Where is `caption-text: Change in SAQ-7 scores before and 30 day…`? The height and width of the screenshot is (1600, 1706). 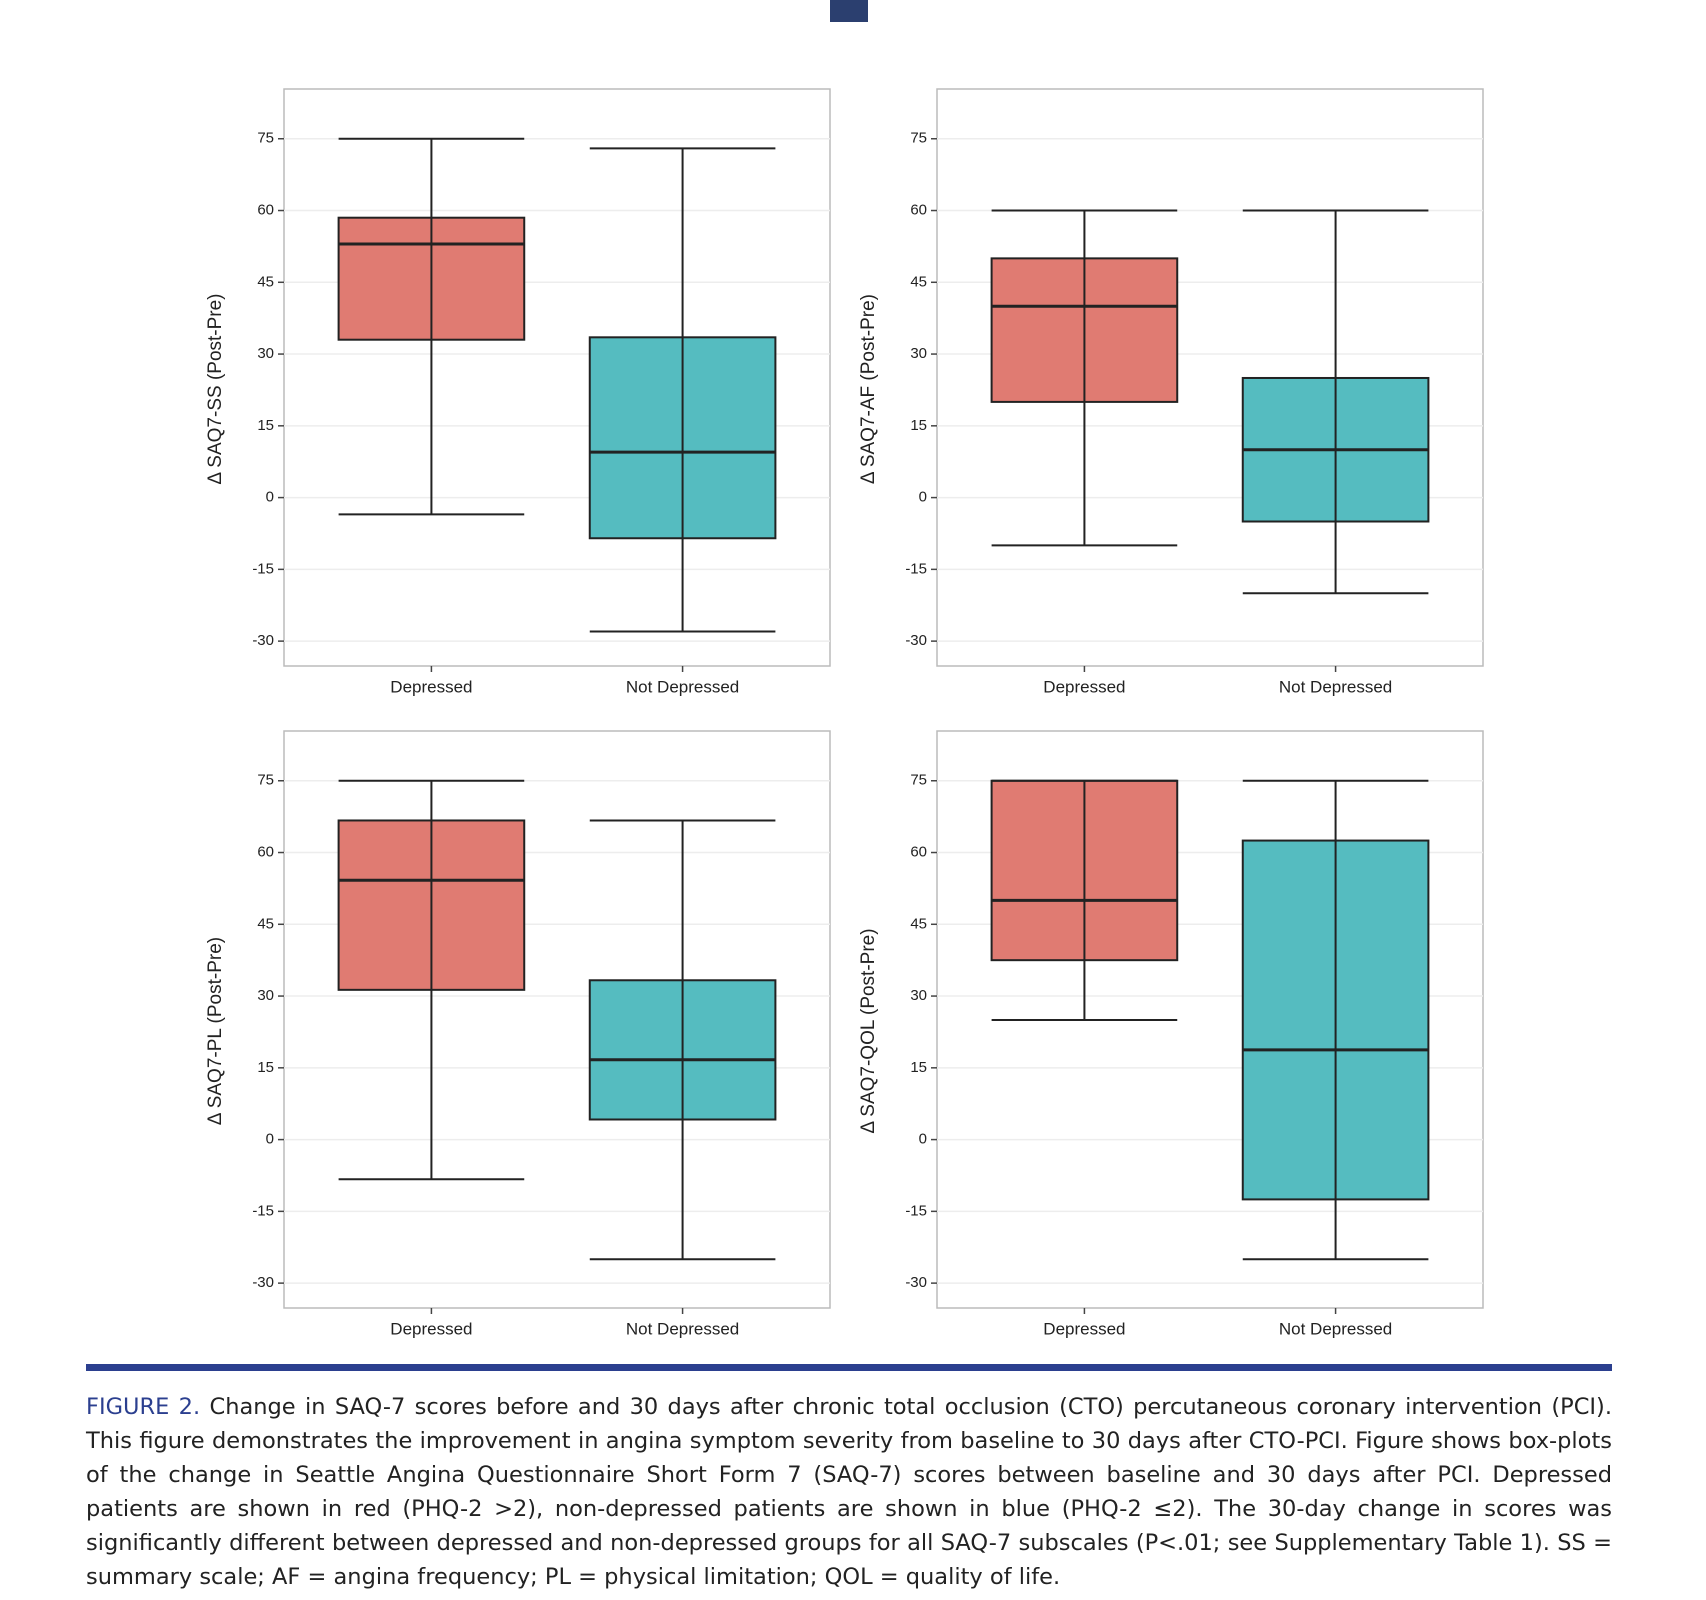 caption-text: Change in SAQ-7 scores before and 30 day… is located at coordinates (849, 1492).